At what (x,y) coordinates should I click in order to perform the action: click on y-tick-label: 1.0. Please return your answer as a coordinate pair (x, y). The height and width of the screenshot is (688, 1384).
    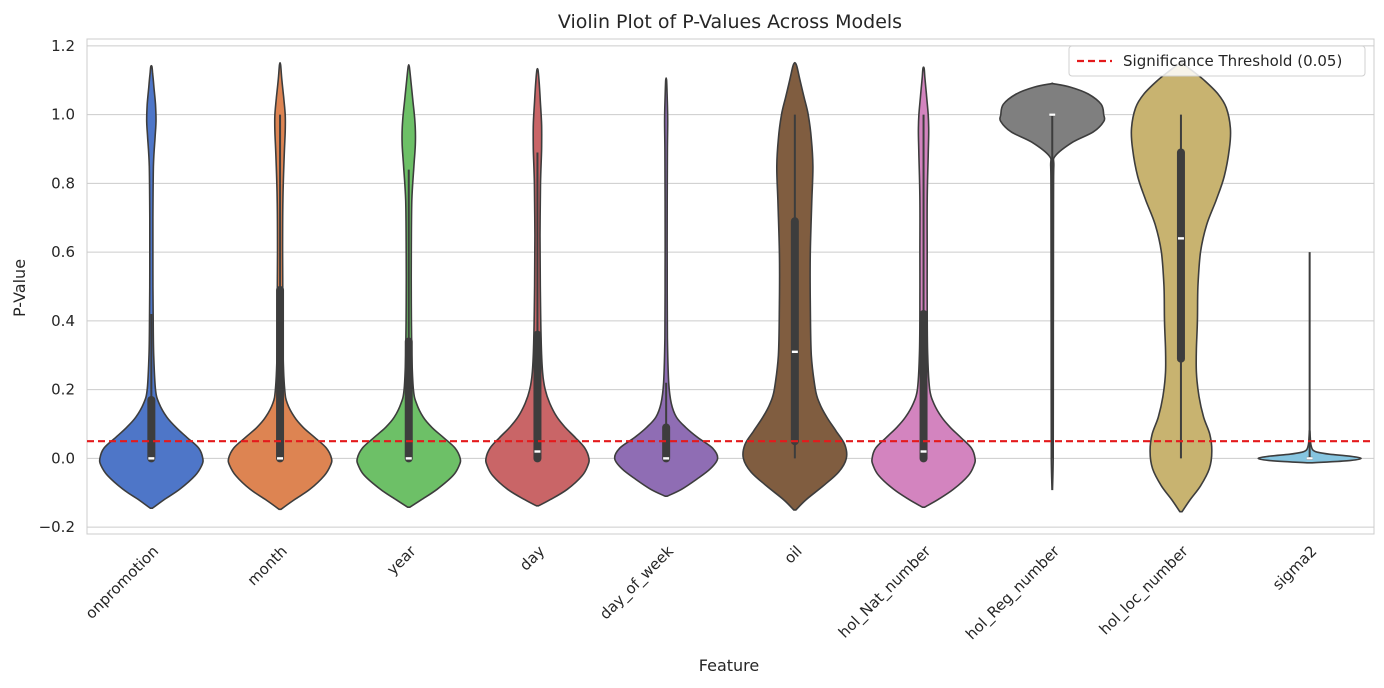
    Looking at the image, I should click on (63, 115).